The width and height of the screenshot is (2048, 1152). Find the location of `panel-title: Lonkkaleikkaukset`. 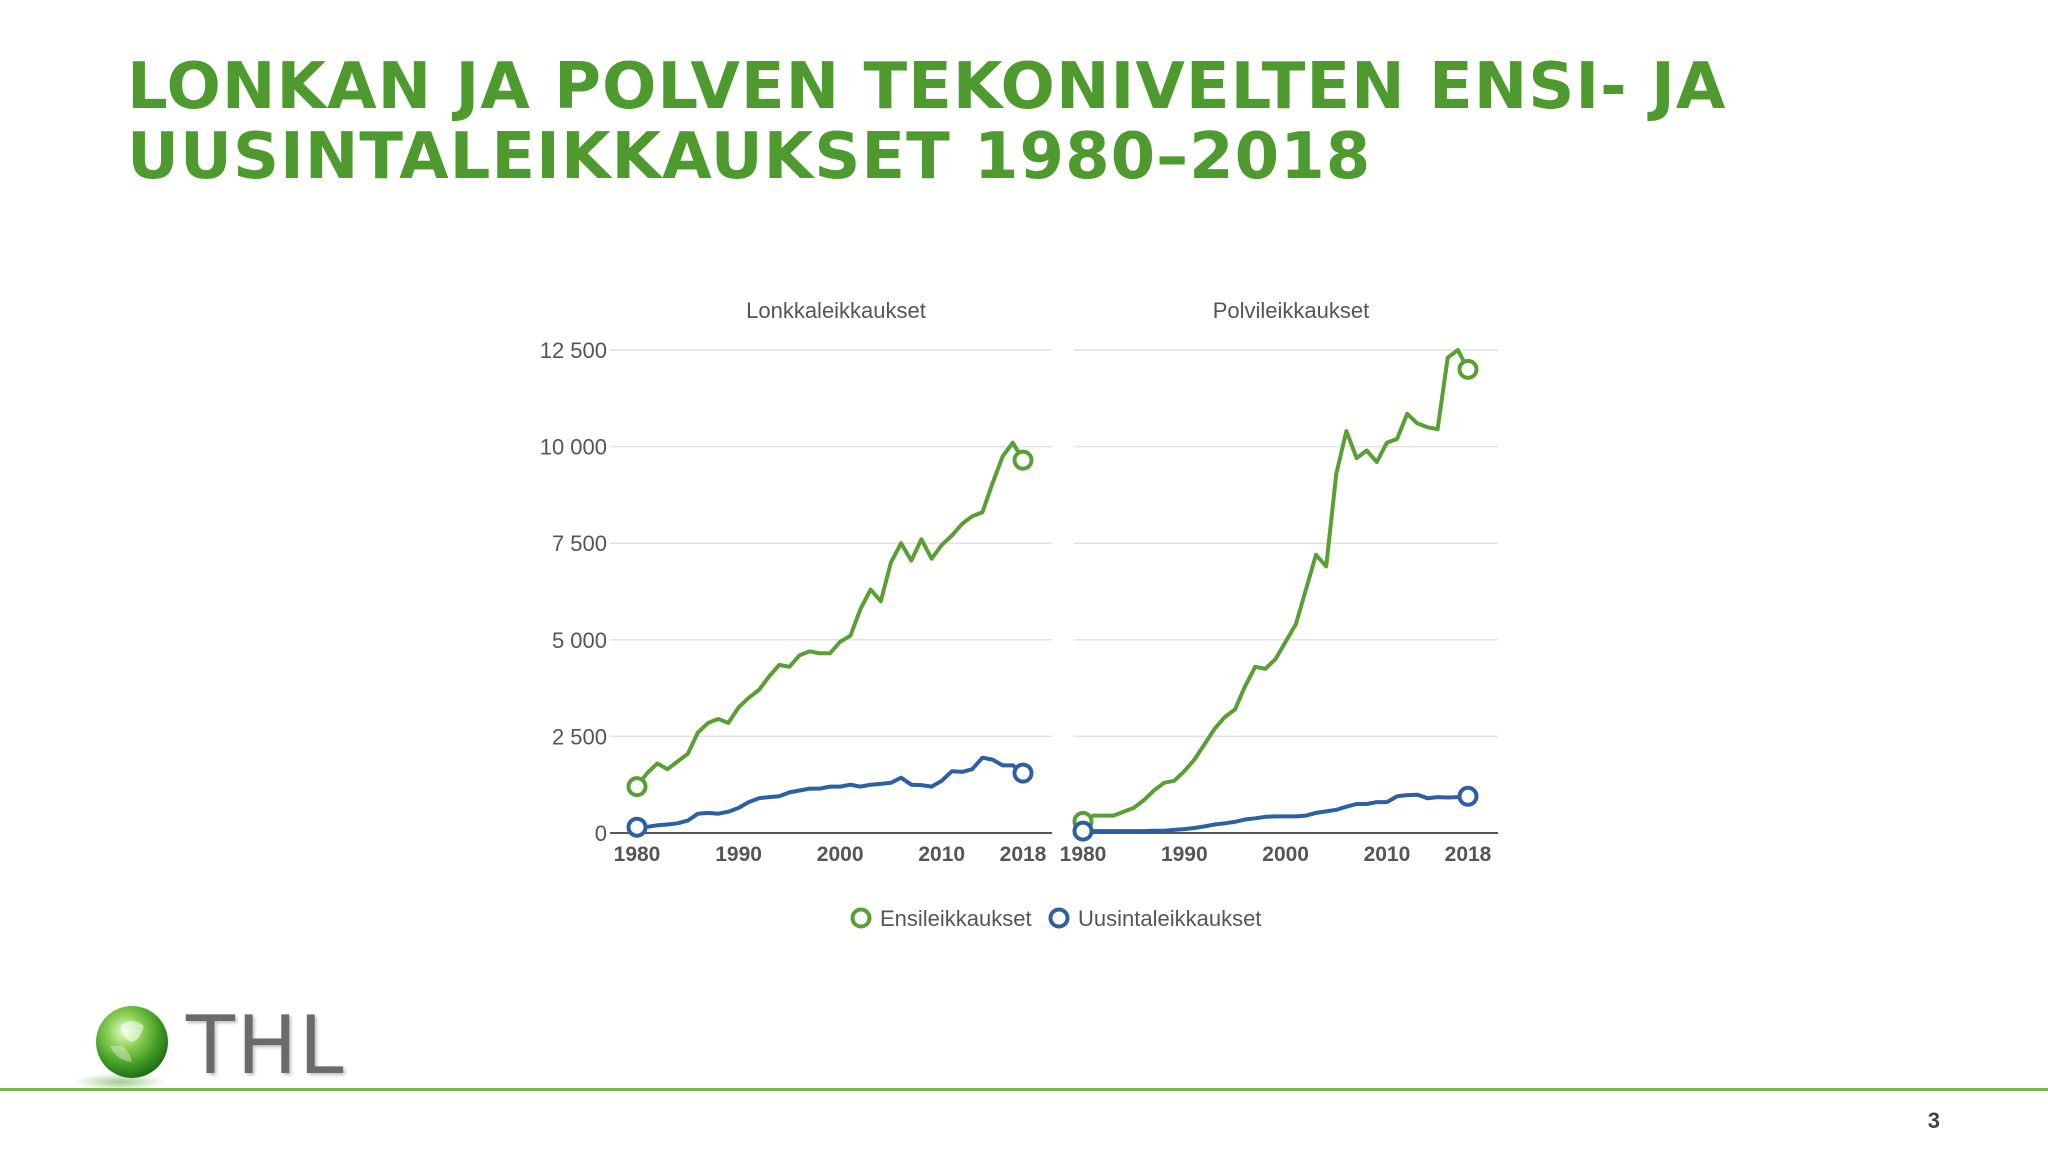

panel-title: Lonkkaleikkaukset is located at coordinates (836, 310).